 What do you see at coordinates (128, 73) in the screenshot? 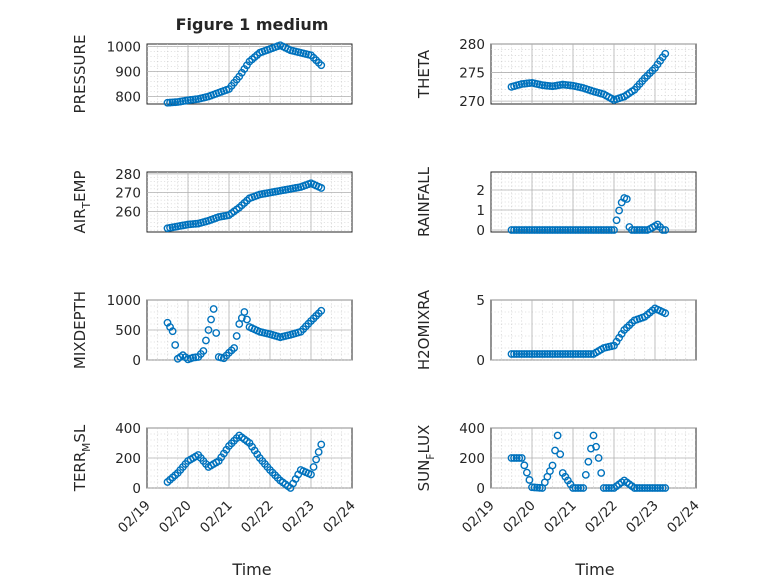
I see `y-tick-label: 900` at bounding box center [128, 73].